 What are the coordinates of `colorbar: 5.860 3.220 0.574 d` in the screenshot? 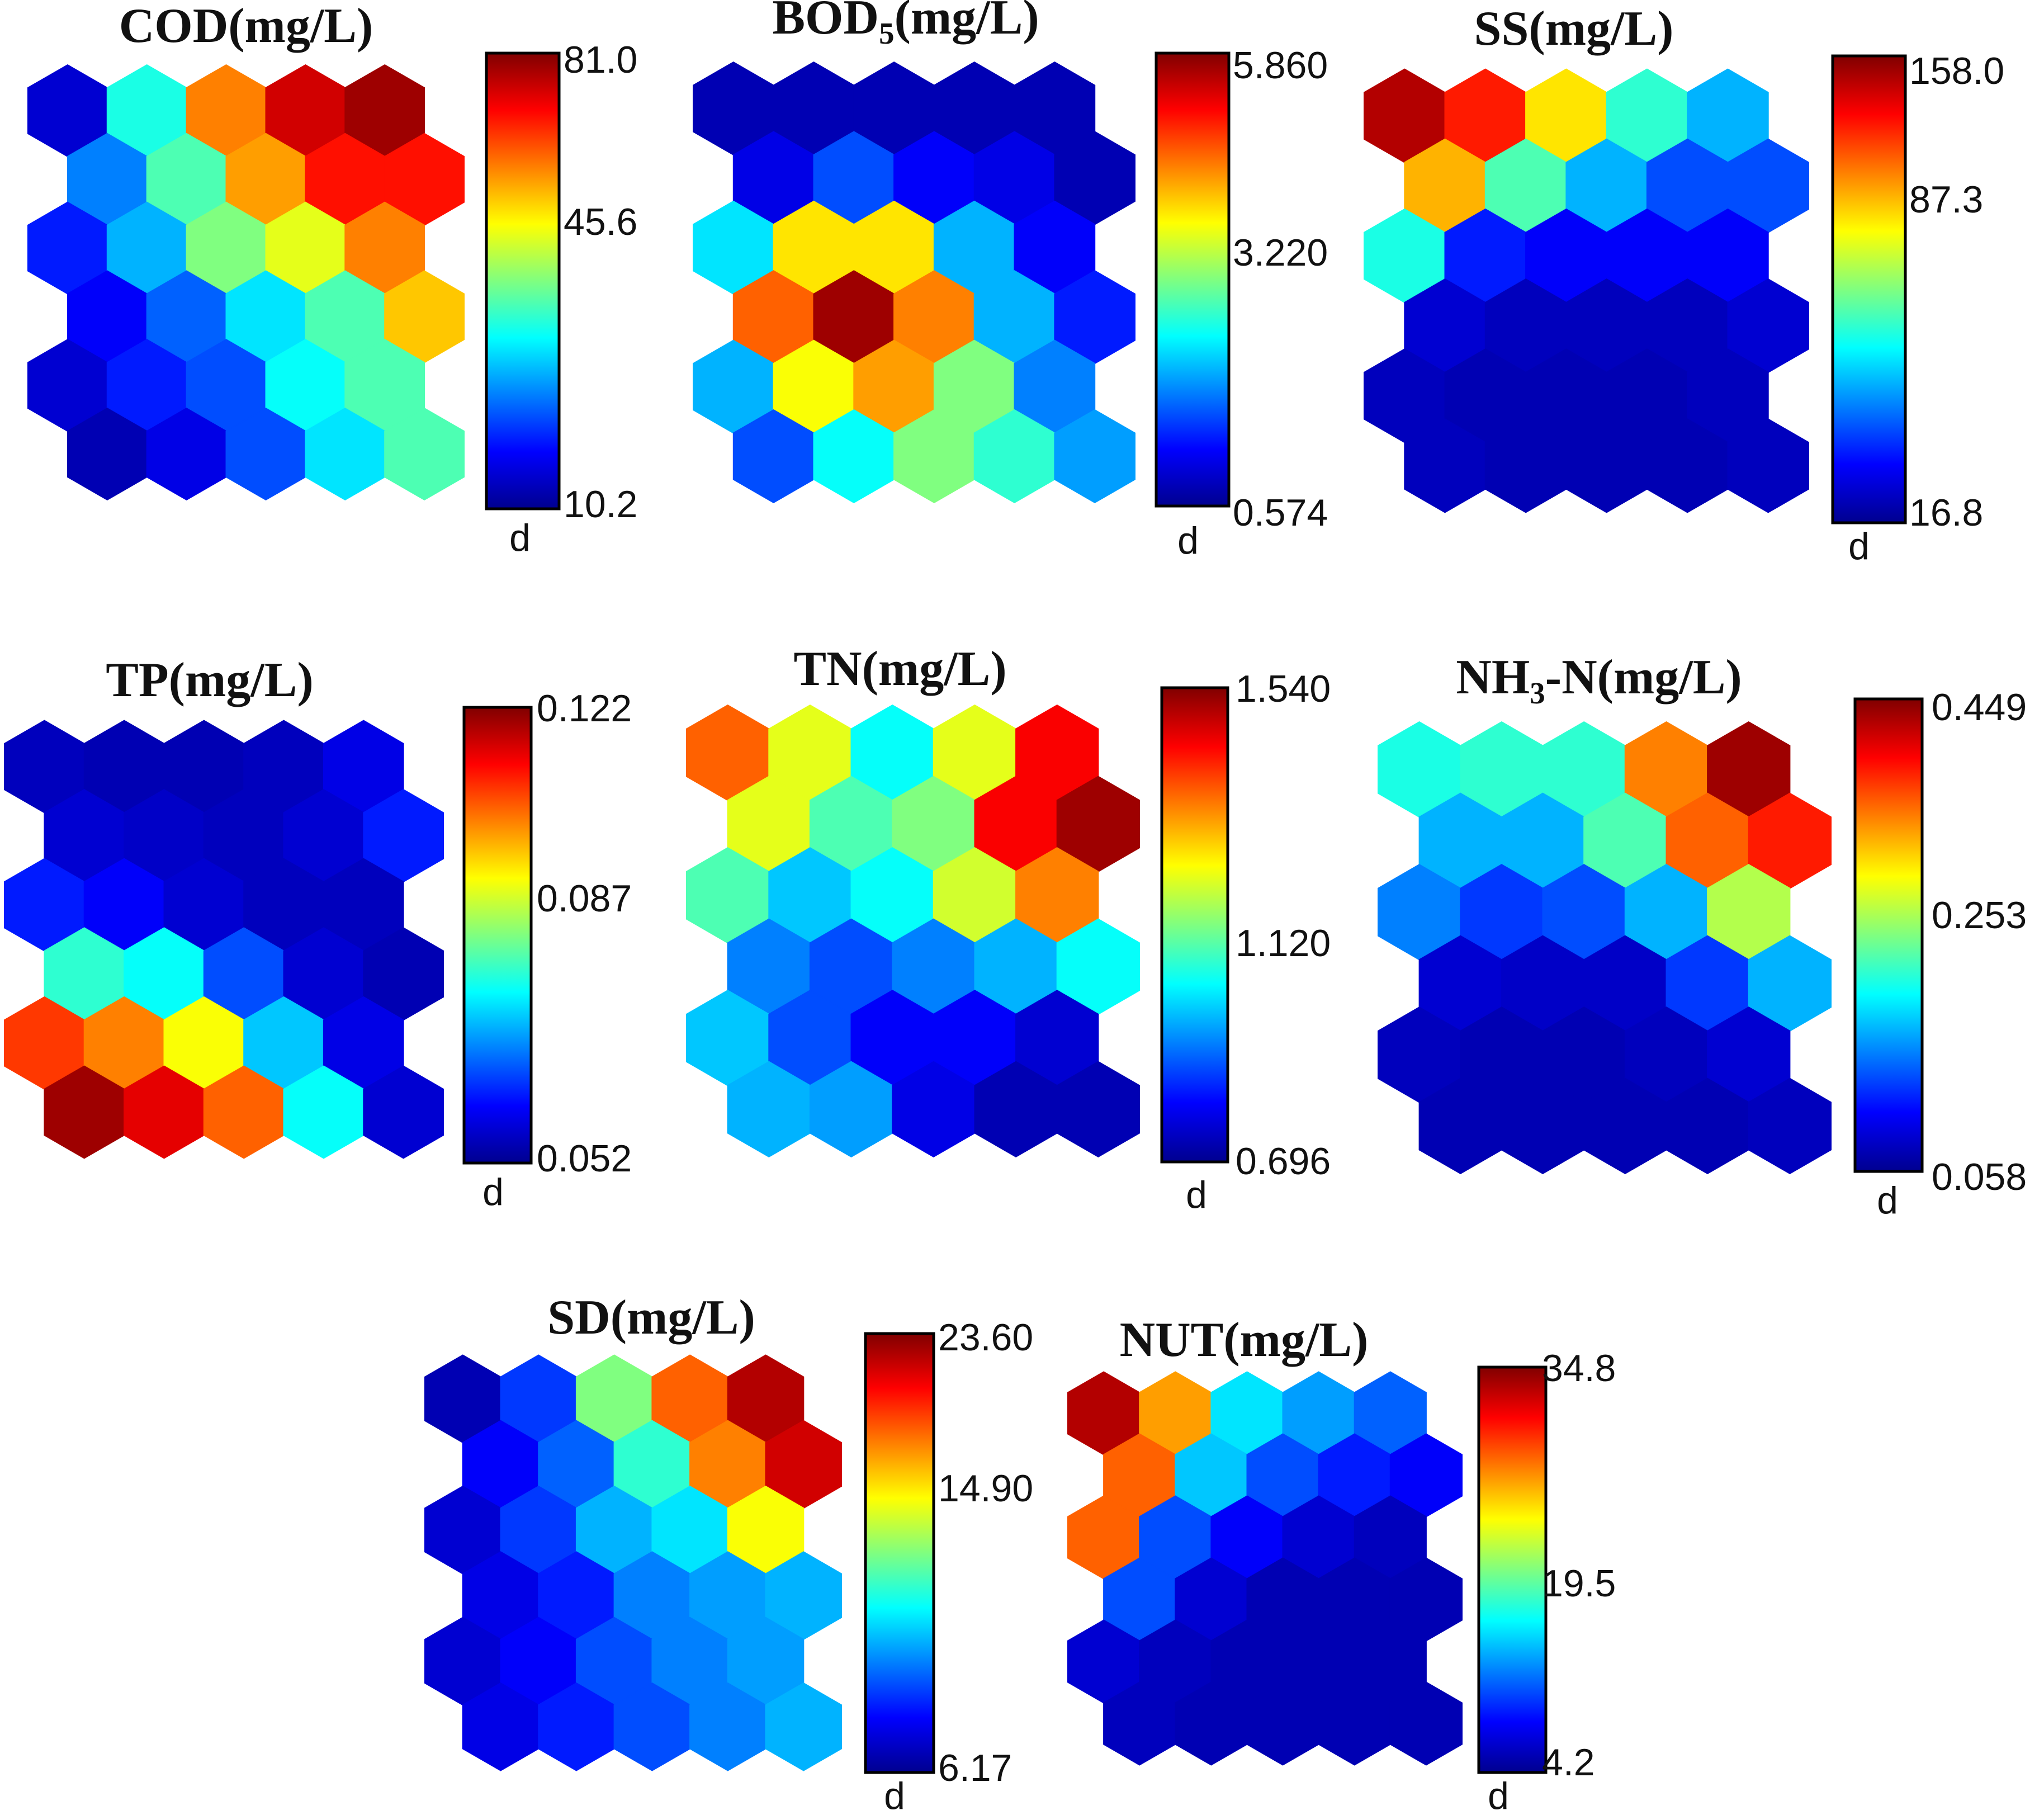 It's located at (1242, 303).